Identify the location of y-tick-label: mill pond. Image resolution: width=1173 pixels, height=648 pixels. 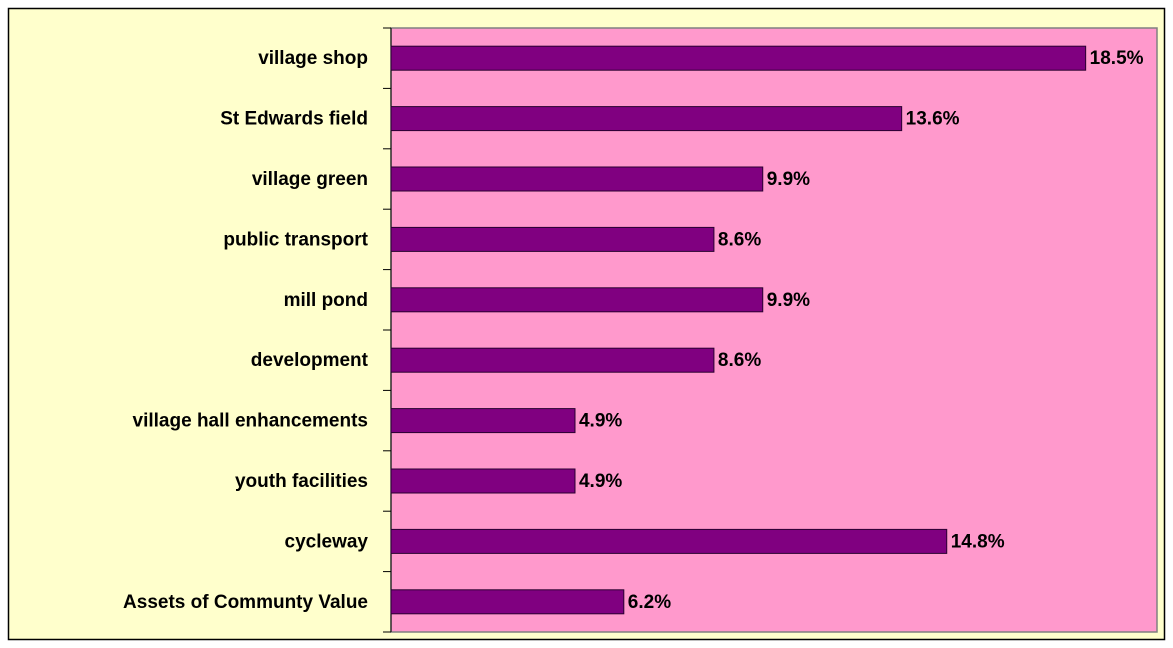
(326, 300).